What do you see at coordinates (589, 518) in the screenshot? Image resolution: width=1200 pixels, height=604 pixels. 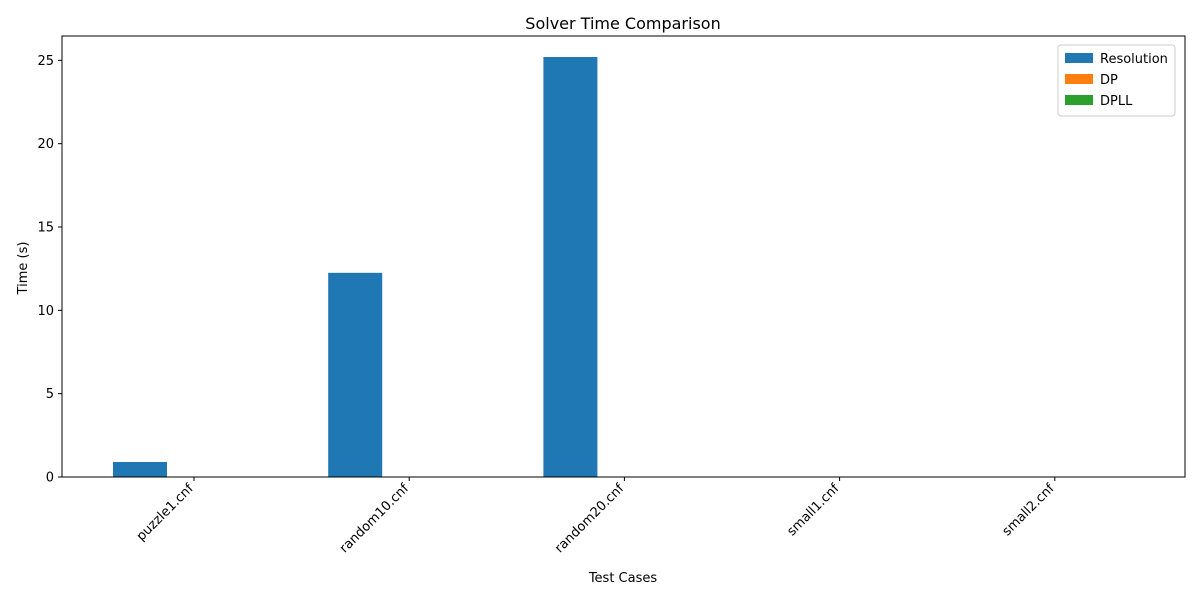 I see `x-tick-label: random20.cnf` at bounding box center [589, 518].